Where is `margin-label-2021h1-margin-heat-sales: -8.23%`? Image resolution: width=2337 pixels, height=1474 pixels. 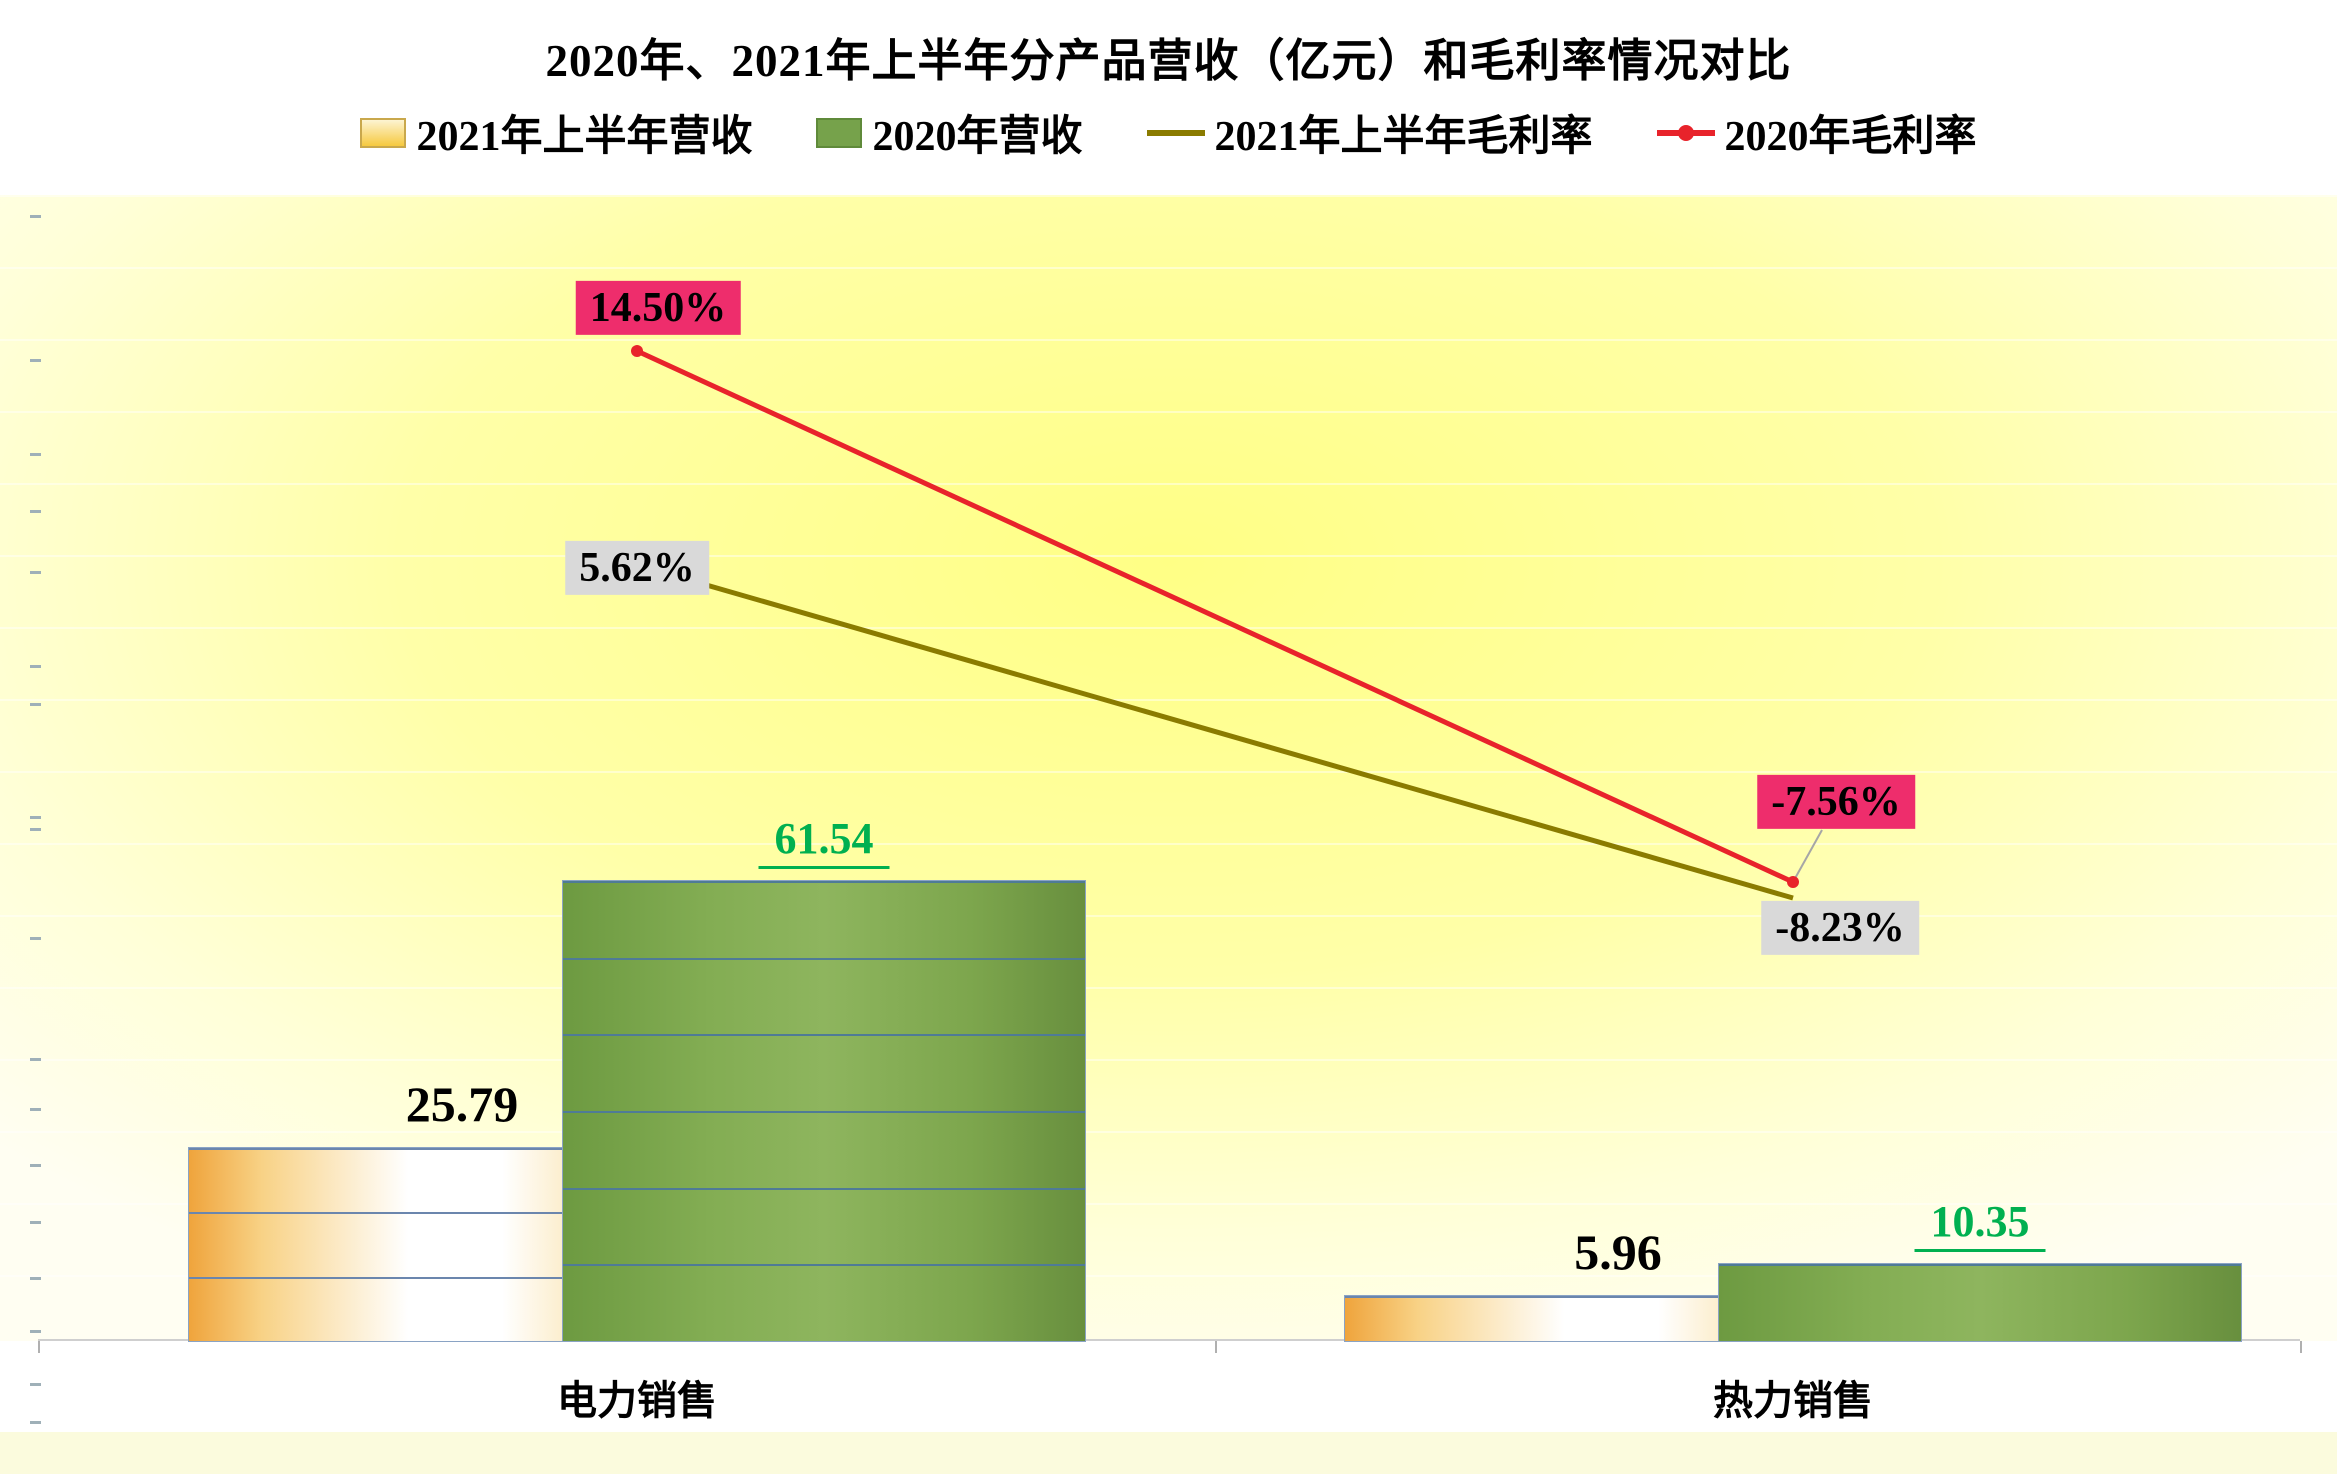 margin-label-2021h1-margin-heat-sales: -8.23% is located at coordinates (1840, 928).